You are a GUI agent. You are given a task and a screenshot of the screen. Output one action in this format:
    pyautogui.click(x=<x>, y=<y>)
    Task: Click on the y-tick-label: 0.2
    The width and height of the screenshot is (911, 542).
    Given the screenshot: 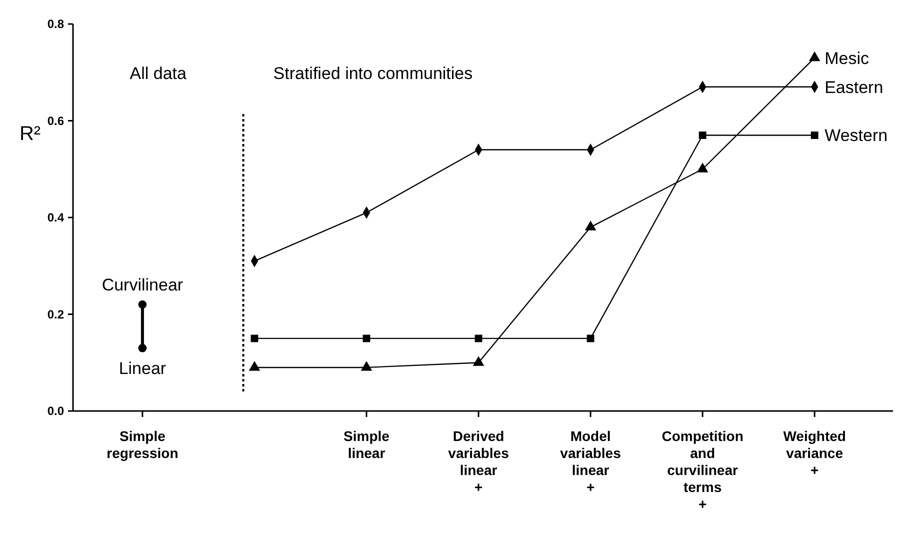 What is the action you would take?
    pyautogui.click(x=55, y=314)
    